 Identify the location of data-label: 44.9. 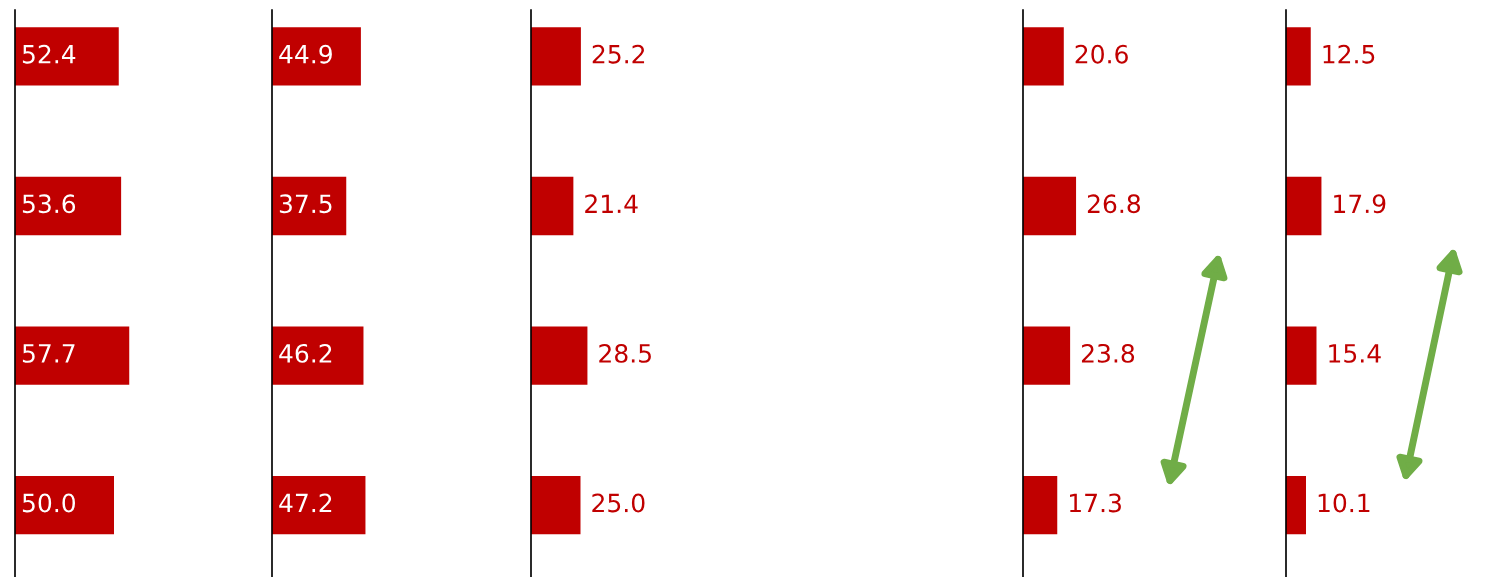
(305, 54).